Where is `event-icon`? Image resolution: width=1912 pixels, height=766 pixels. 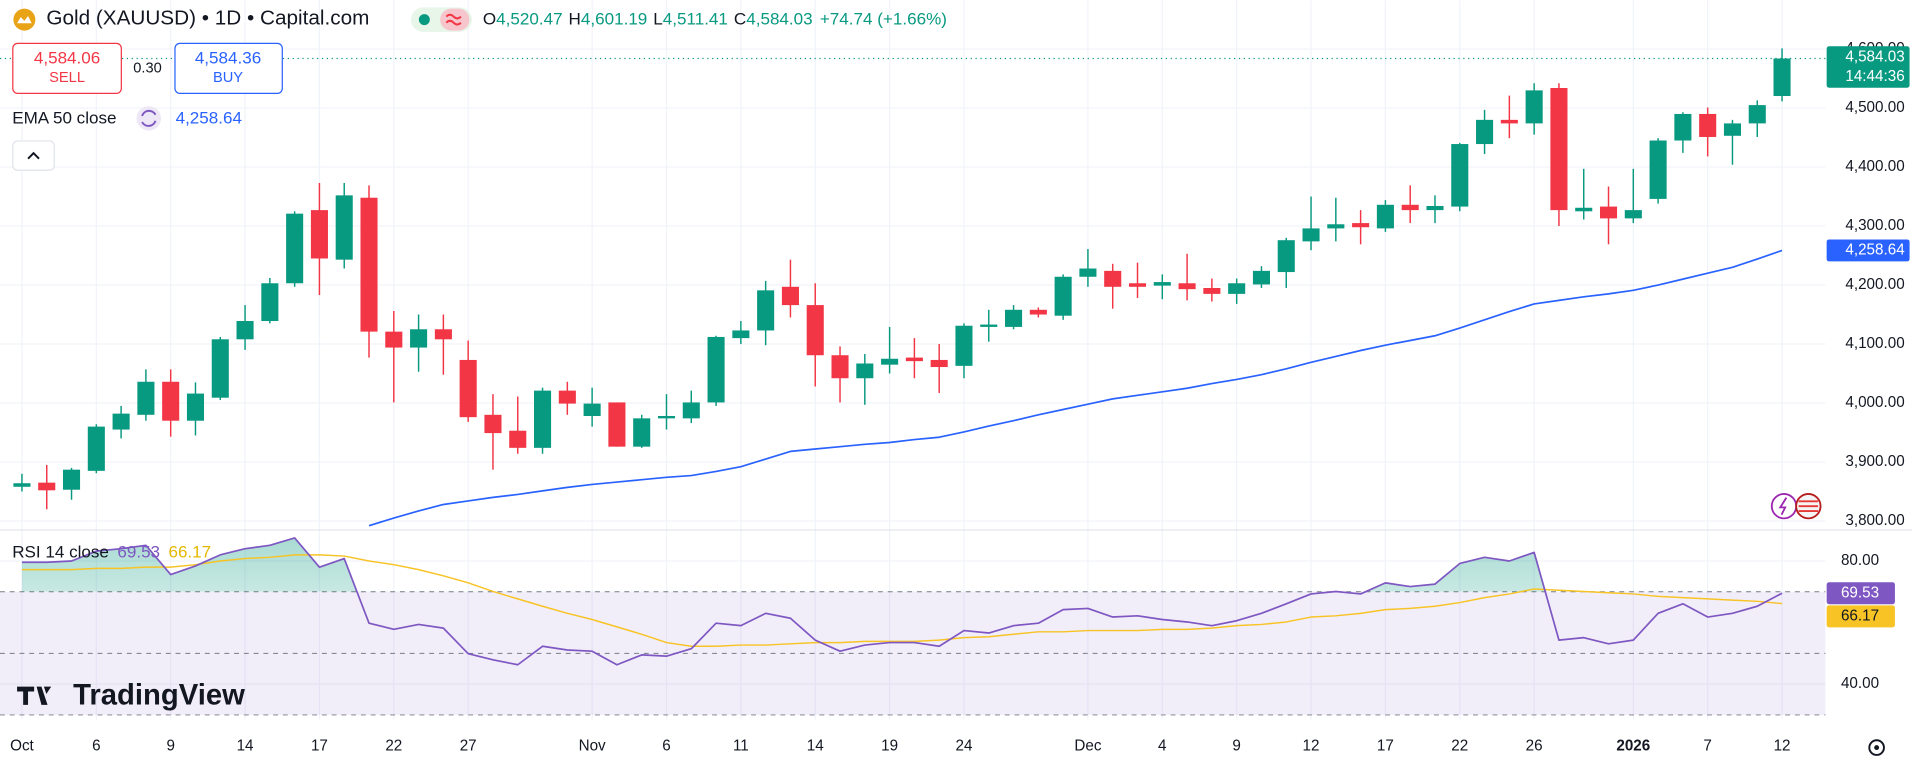 event-icon is located at coordinates (1784, 506).